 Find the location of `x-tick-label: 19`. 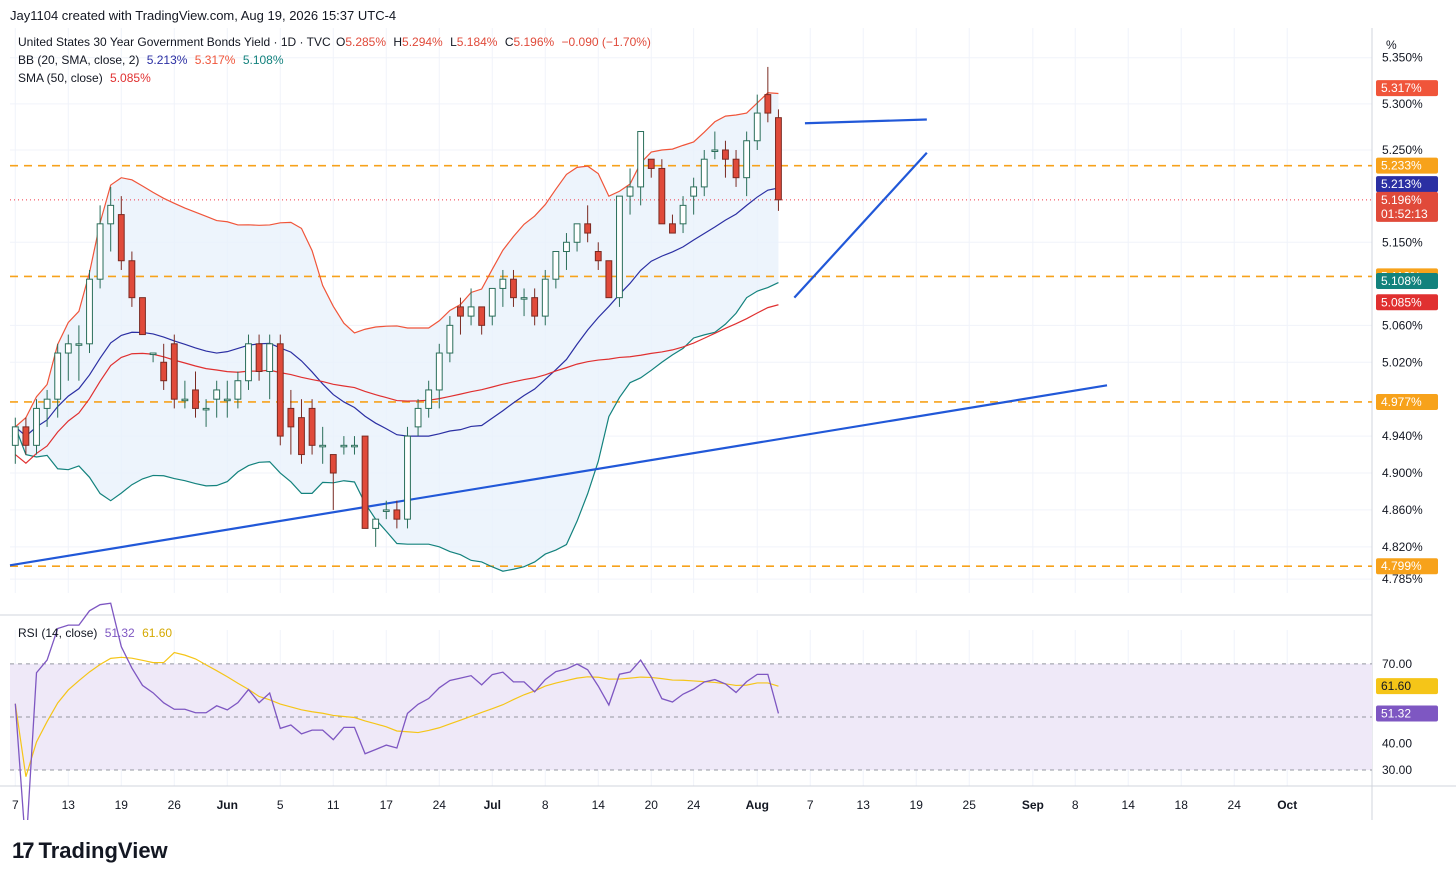

x-tick-label: 19 is located at coordinates (122, 805).